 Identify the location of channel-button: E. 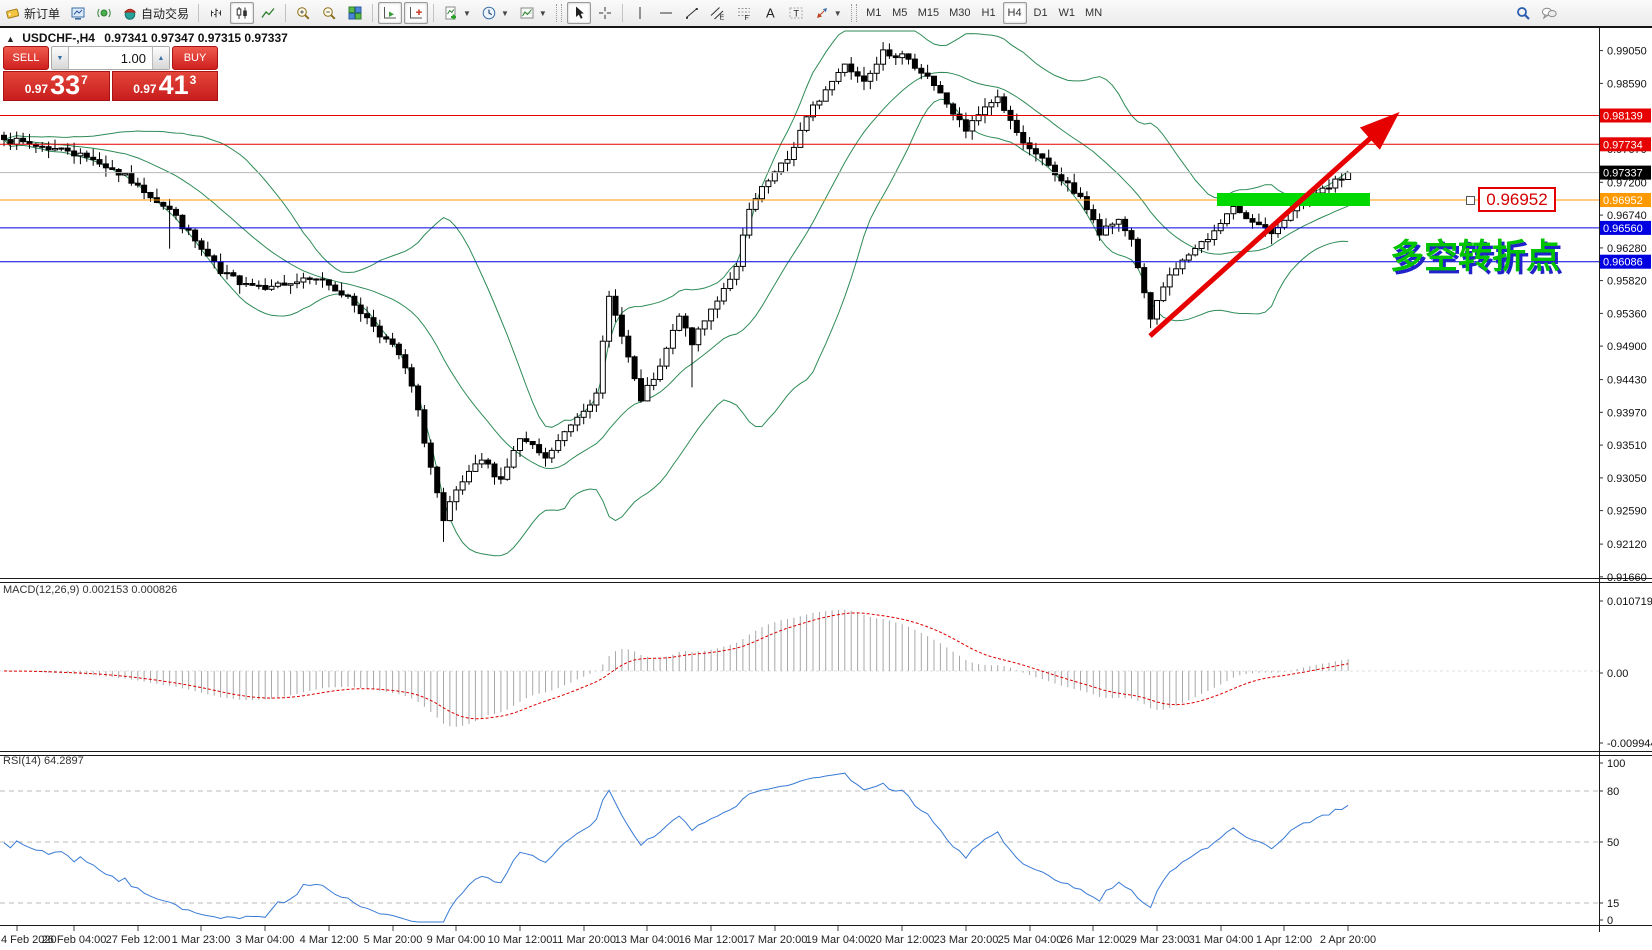
(718, 13).